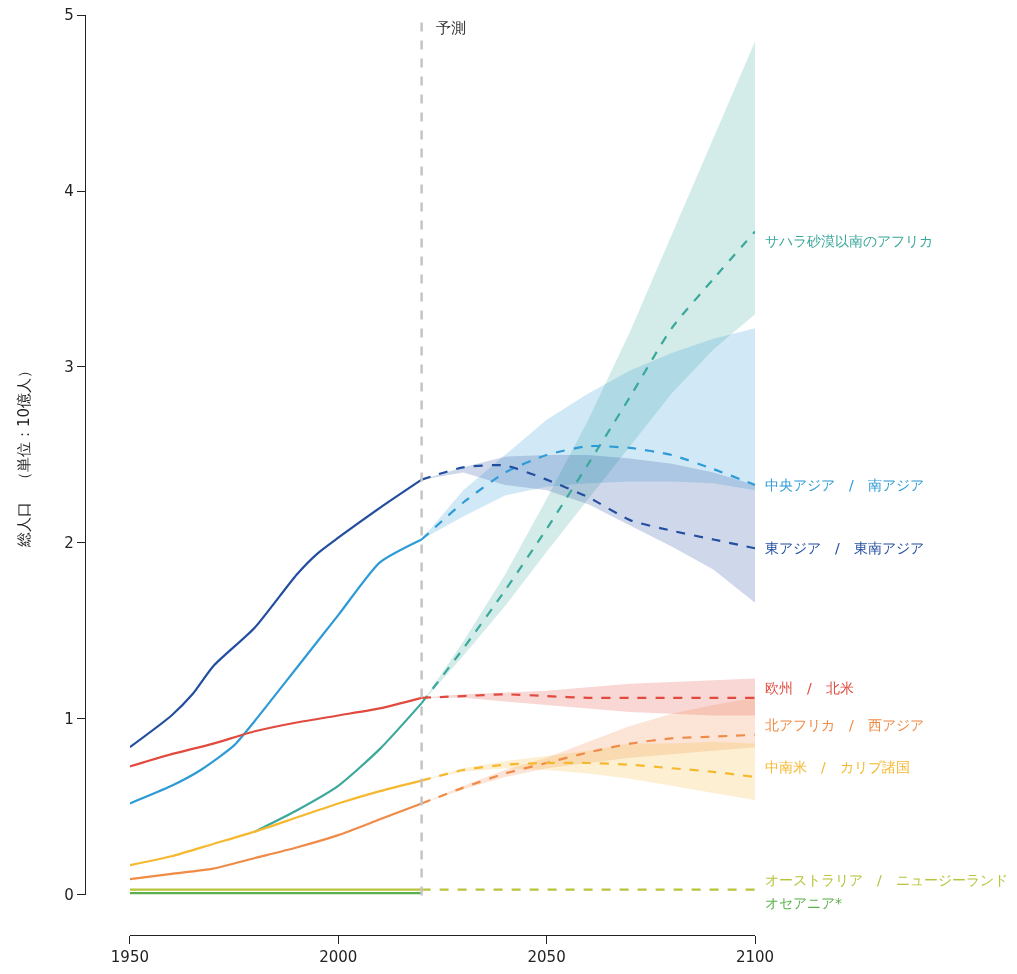 Image resolution: width=1017 pixels, height=974 pixels. I want to click on y-tick-label: 0, so click(69, 895).